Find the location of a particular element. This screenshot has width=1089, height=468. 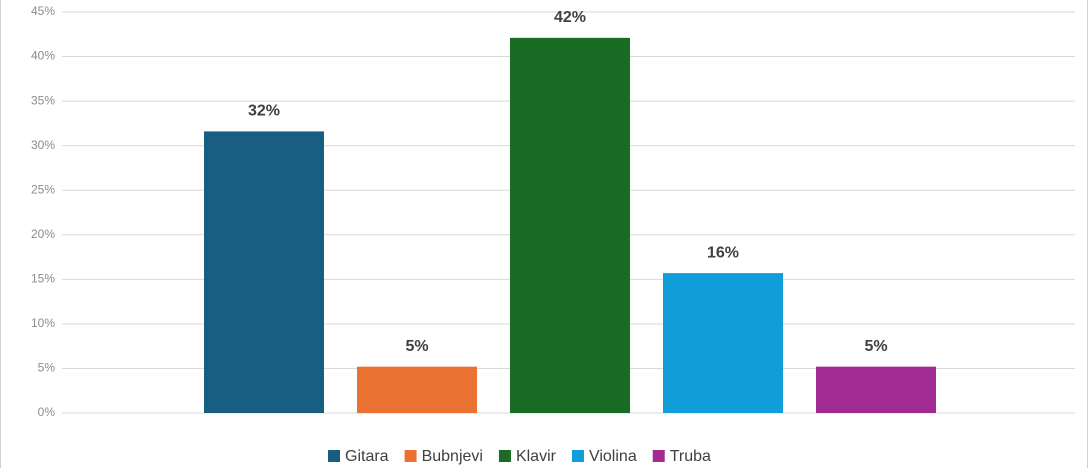

y-tick-label: 20% is located at coordinates (43, 234).